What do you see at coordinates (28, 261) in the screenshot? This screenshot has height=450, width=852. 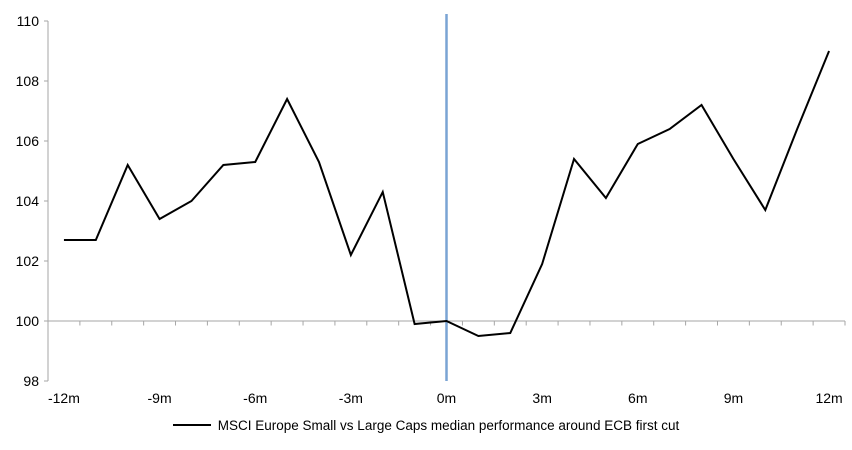 I see `y-tick-label: 102` at bounding box center [28, 261].